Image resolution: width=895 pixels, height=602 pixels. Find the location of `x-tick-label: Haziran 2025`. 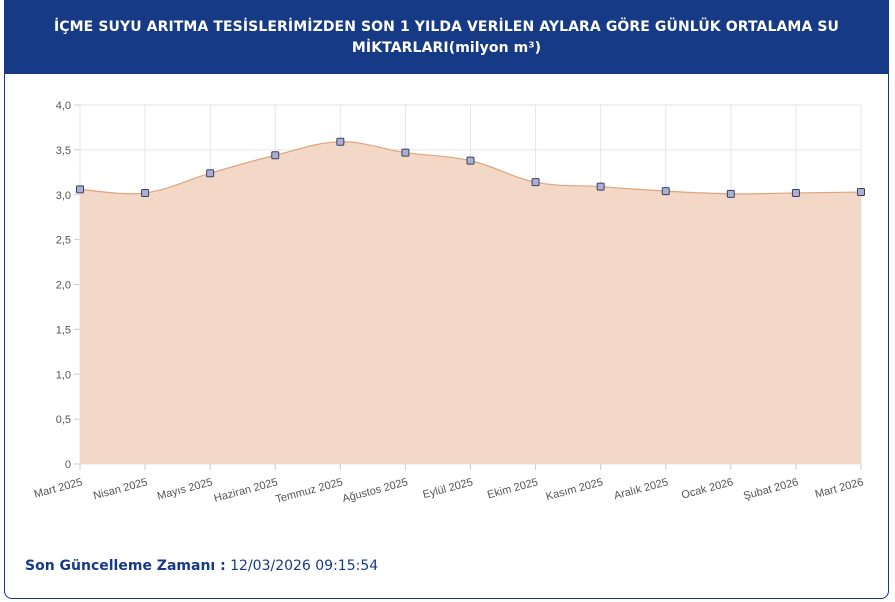

x-tick-label: Haziran 2025 is located at coordinates (246, 490).